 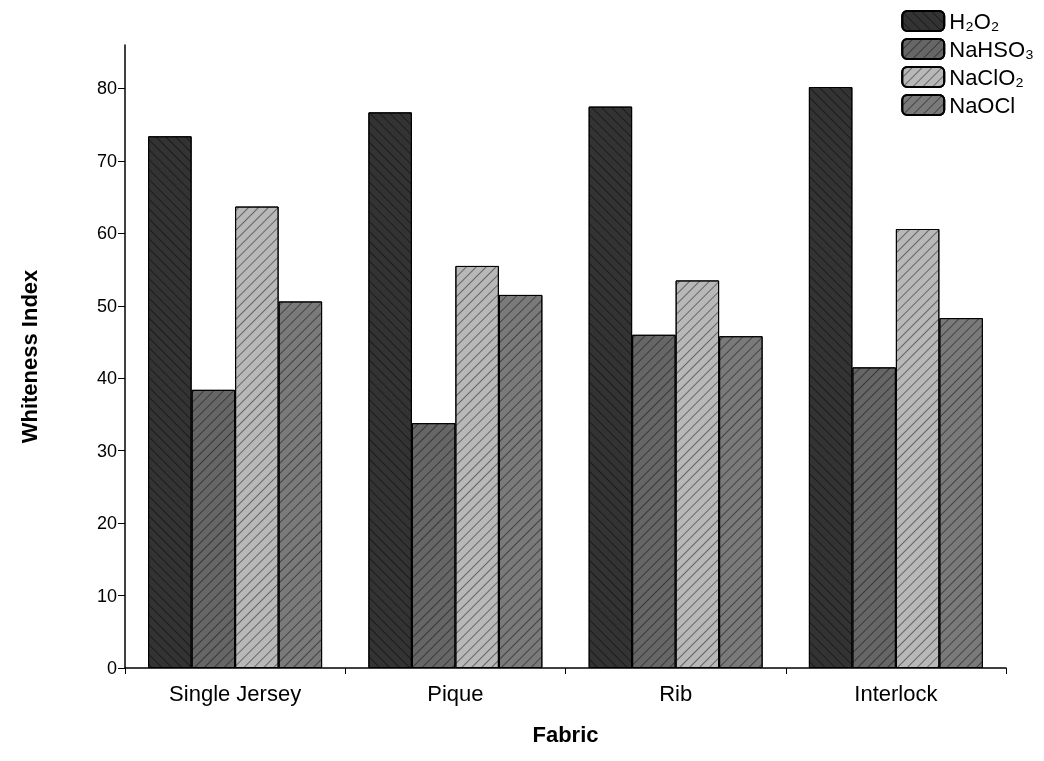 I want to click on x-tick-label: Pique, so click(x=455, y=693).